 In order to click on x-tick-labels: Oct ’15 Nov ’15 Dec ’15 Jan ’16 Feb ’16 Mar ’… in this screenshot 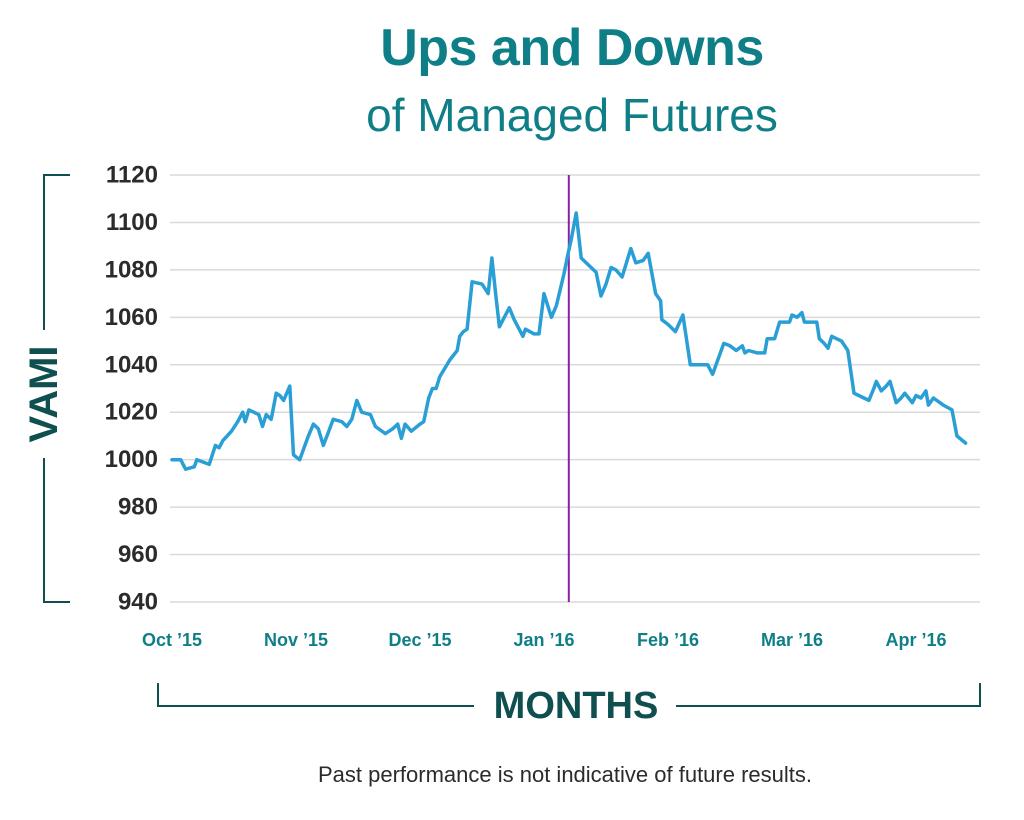, I will do `click(544, 640)`.